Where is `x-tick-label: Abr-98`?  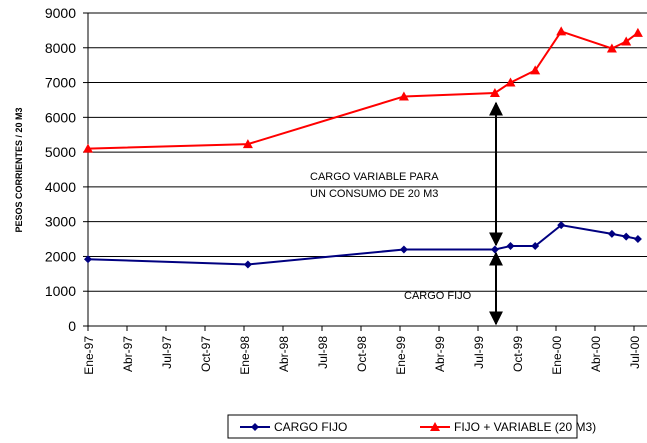 x-tick-label: Abr-98 is located at coordinates (284, 354).